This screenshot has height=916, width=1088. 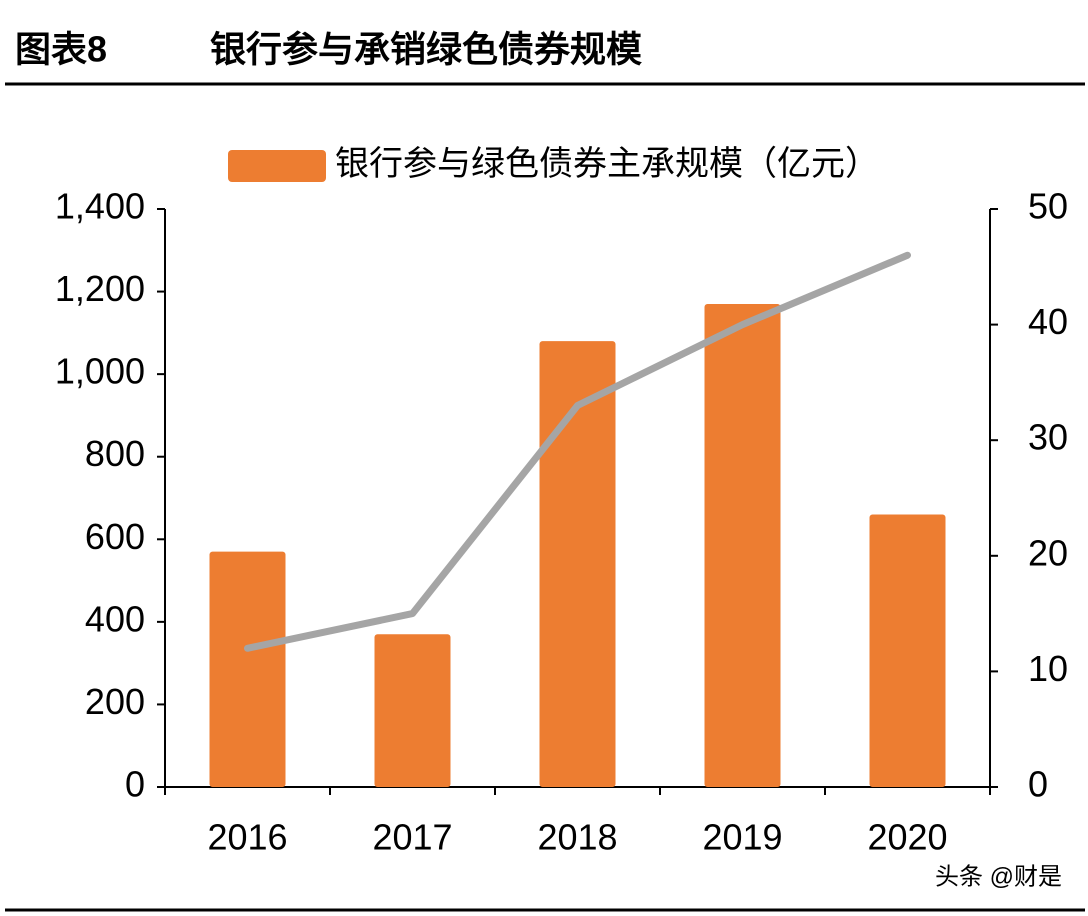 I want to click on y2-tick-label: 30, so click(x=1048, y=437).